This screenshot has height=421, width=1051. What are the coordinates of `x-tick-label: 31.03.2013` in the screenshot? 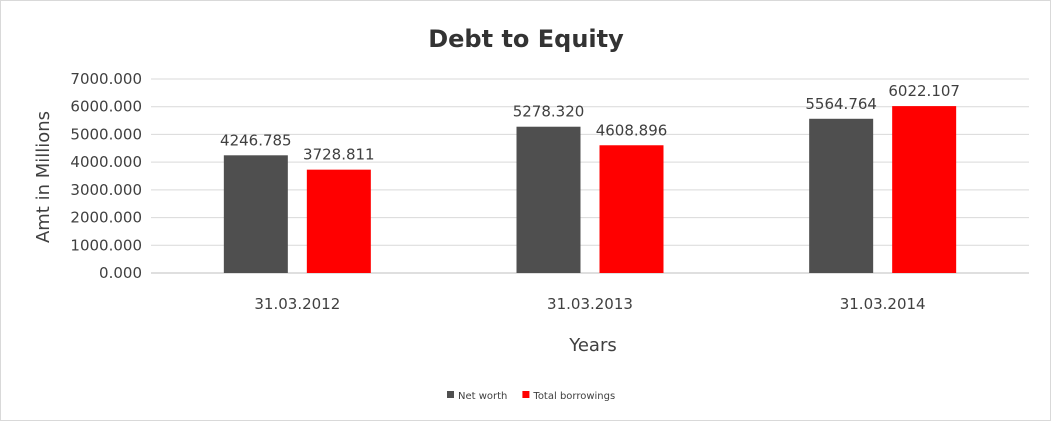 It's located at (590, 304).